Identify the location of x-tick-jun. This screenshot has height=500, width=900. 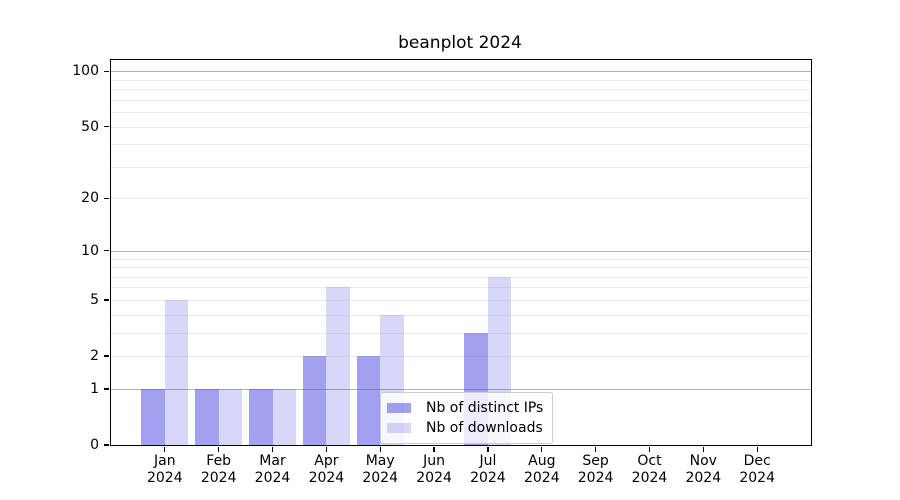
(434, 449).